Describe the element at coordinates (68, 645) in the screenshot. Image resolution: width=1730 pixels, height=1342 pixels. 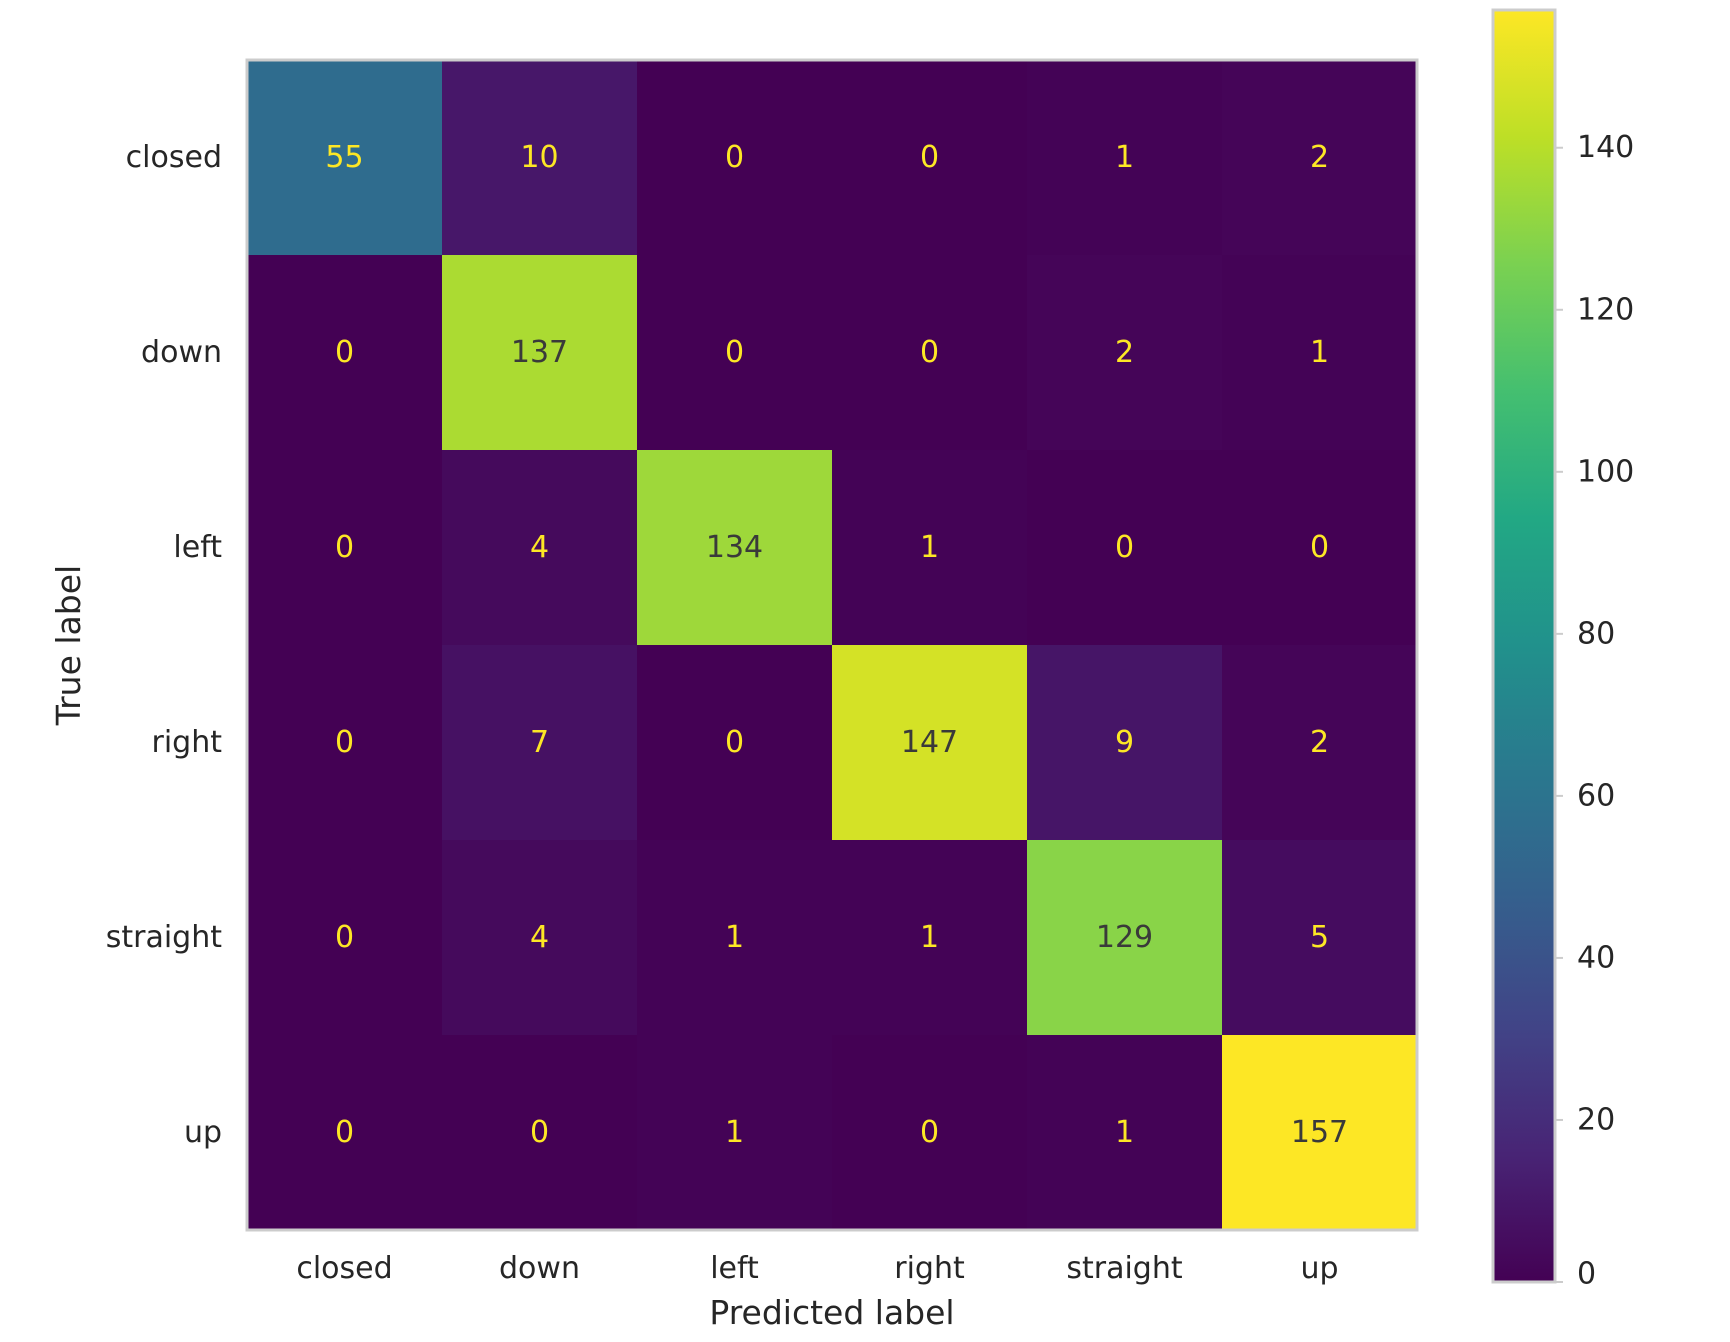
I see `y-axis-title: True label` at that location.